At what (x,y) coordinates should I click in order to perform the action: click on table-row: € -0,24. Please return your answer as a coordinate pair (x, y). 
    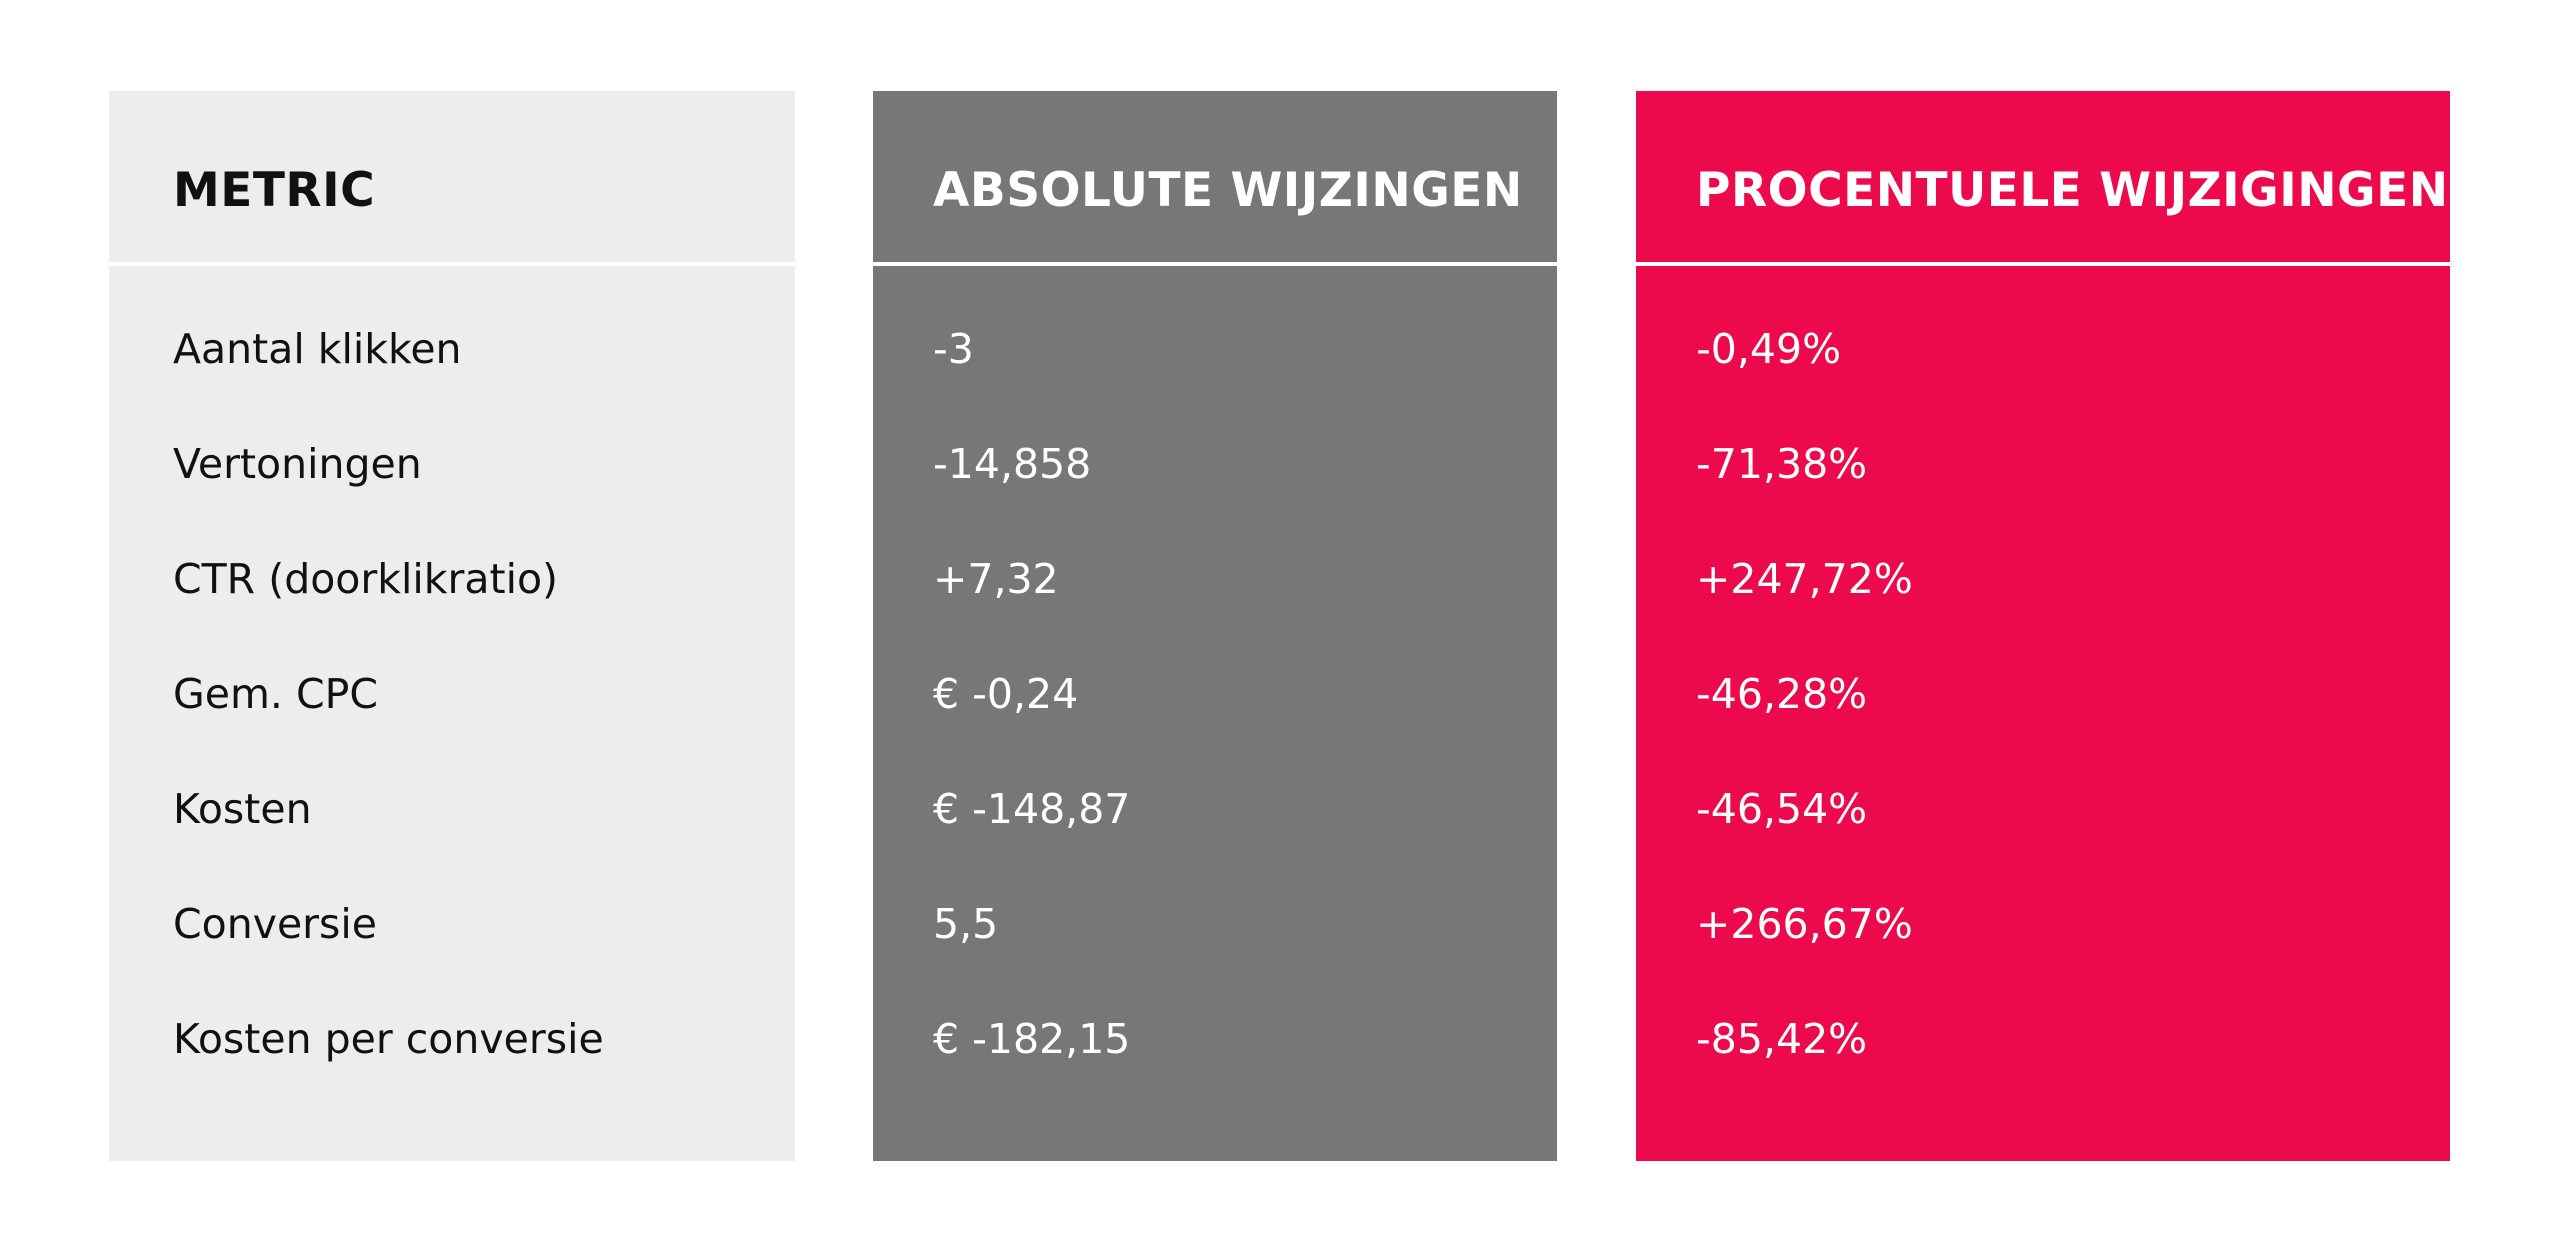
    Looking at the image, I should click on (1215, 726).